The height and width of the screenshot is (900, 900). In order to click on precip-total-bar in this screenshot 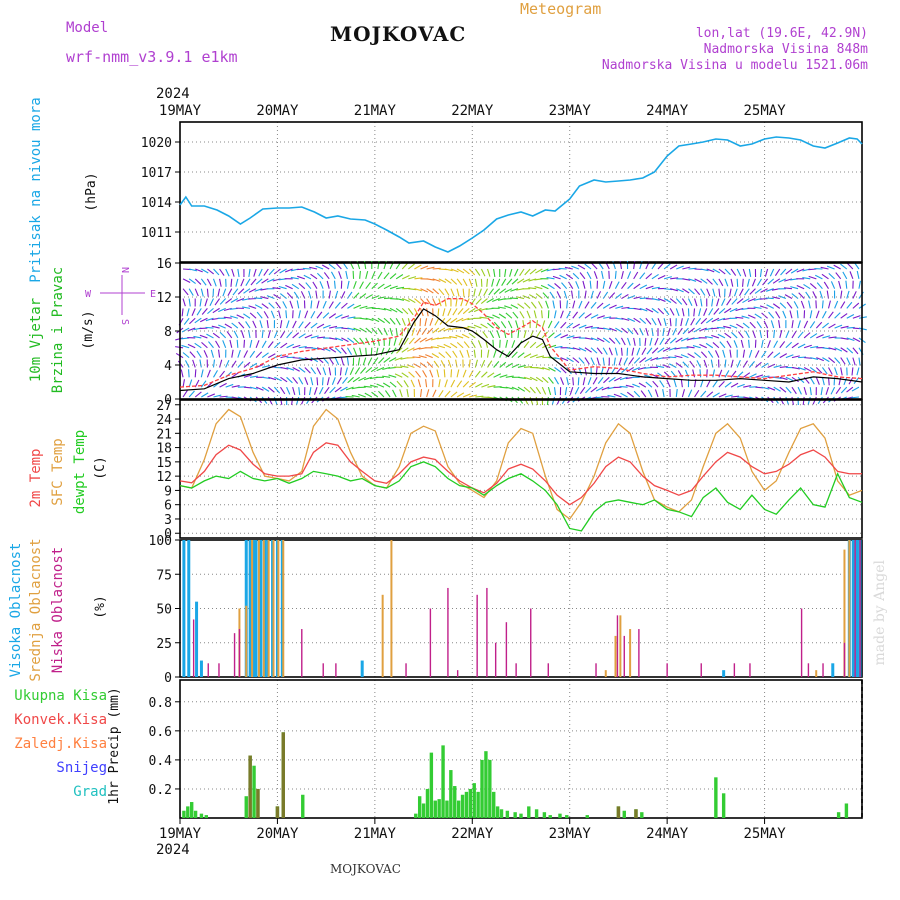, I will do `click(416, 815)`.